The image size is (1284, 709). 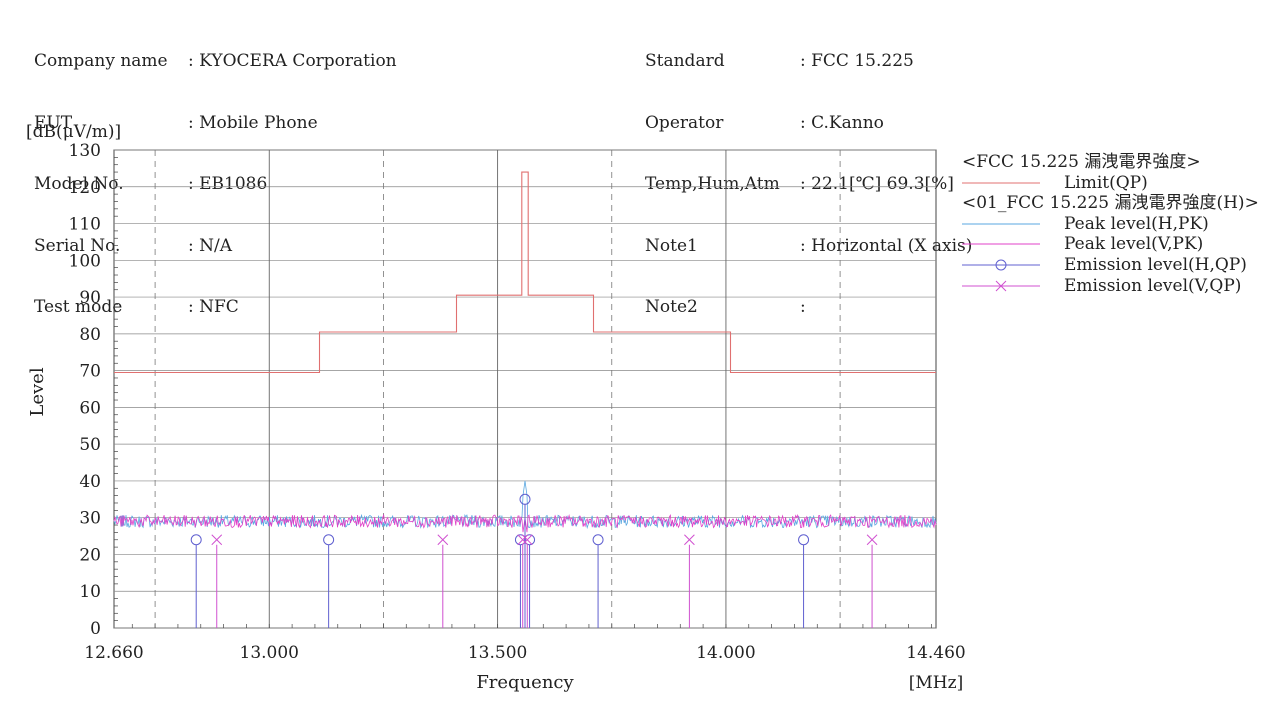 What do you see at coordinates (90, 408) in the screenshot?
I see `y-tick-label: 60` at bounding box center [90, 408].